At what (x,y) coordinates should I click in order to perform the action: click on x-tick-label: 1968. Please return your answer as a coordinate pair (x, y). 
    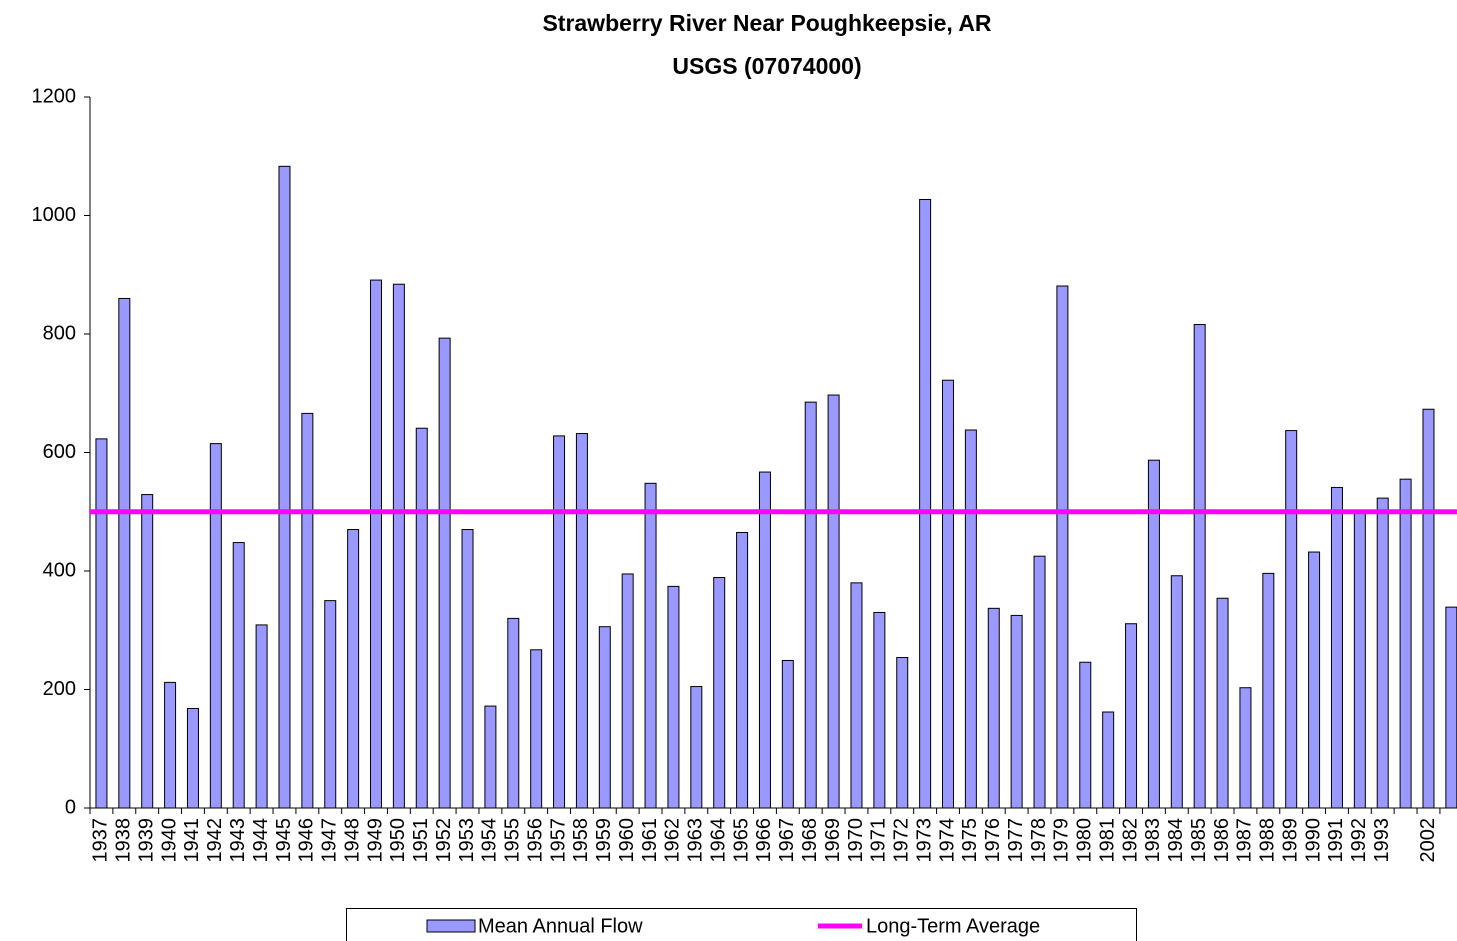
    Looking at the image, I should click on (810, 840).